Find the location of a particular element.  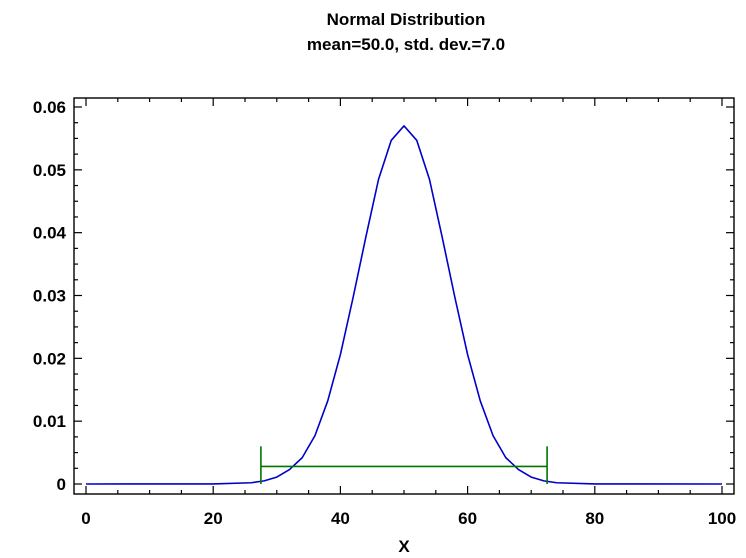

y-tick-label: 0.05 is located at coordinates (49, 170).